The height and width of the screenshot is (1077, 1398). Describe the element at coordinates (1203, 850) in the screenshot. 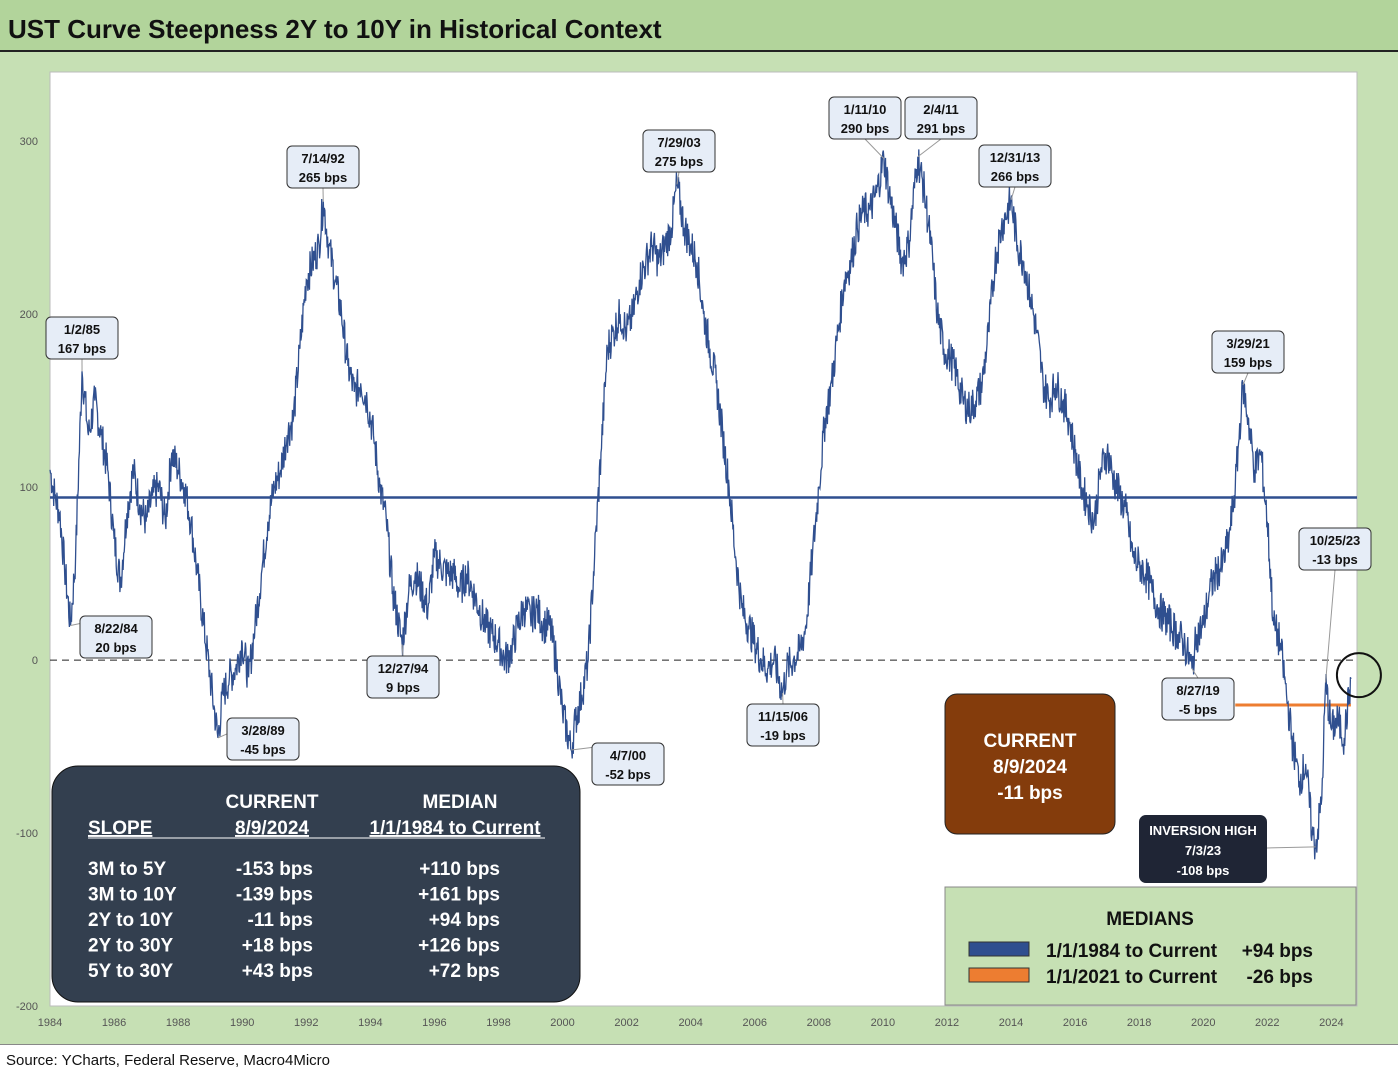

I see `inversion-high-text: 7/3/23` at that location.